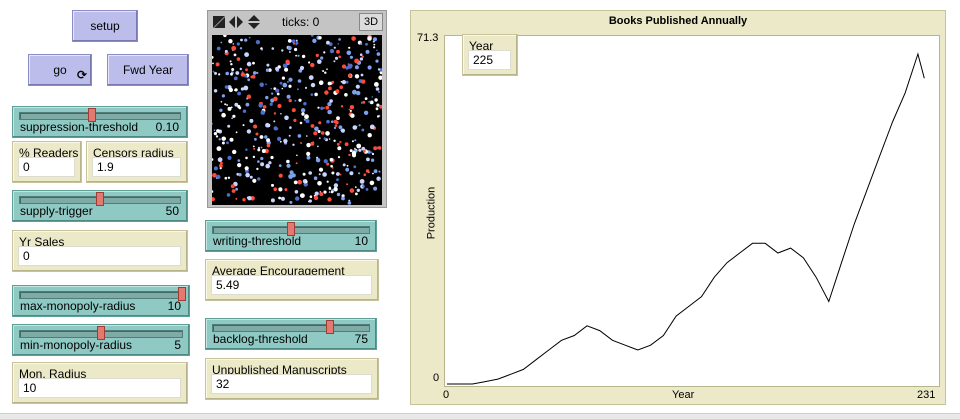 This screenshot has width=960, height=419. I want to click on slider-label: backlog-threshold, so click(260, 339).